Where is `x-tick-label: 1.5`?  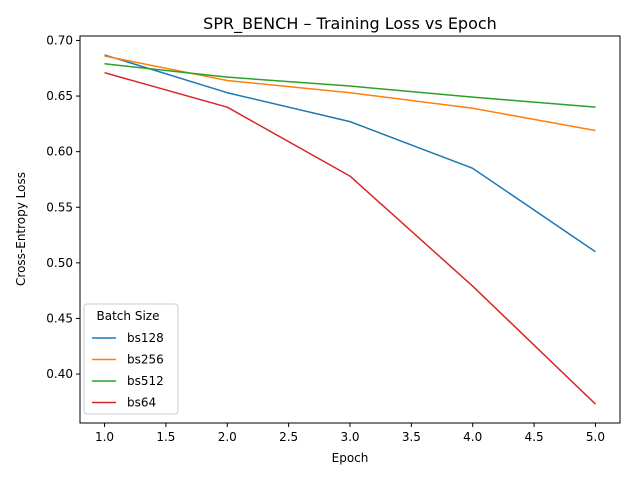
x-tick-label: 1.5 is located at coordinates (165, 437).